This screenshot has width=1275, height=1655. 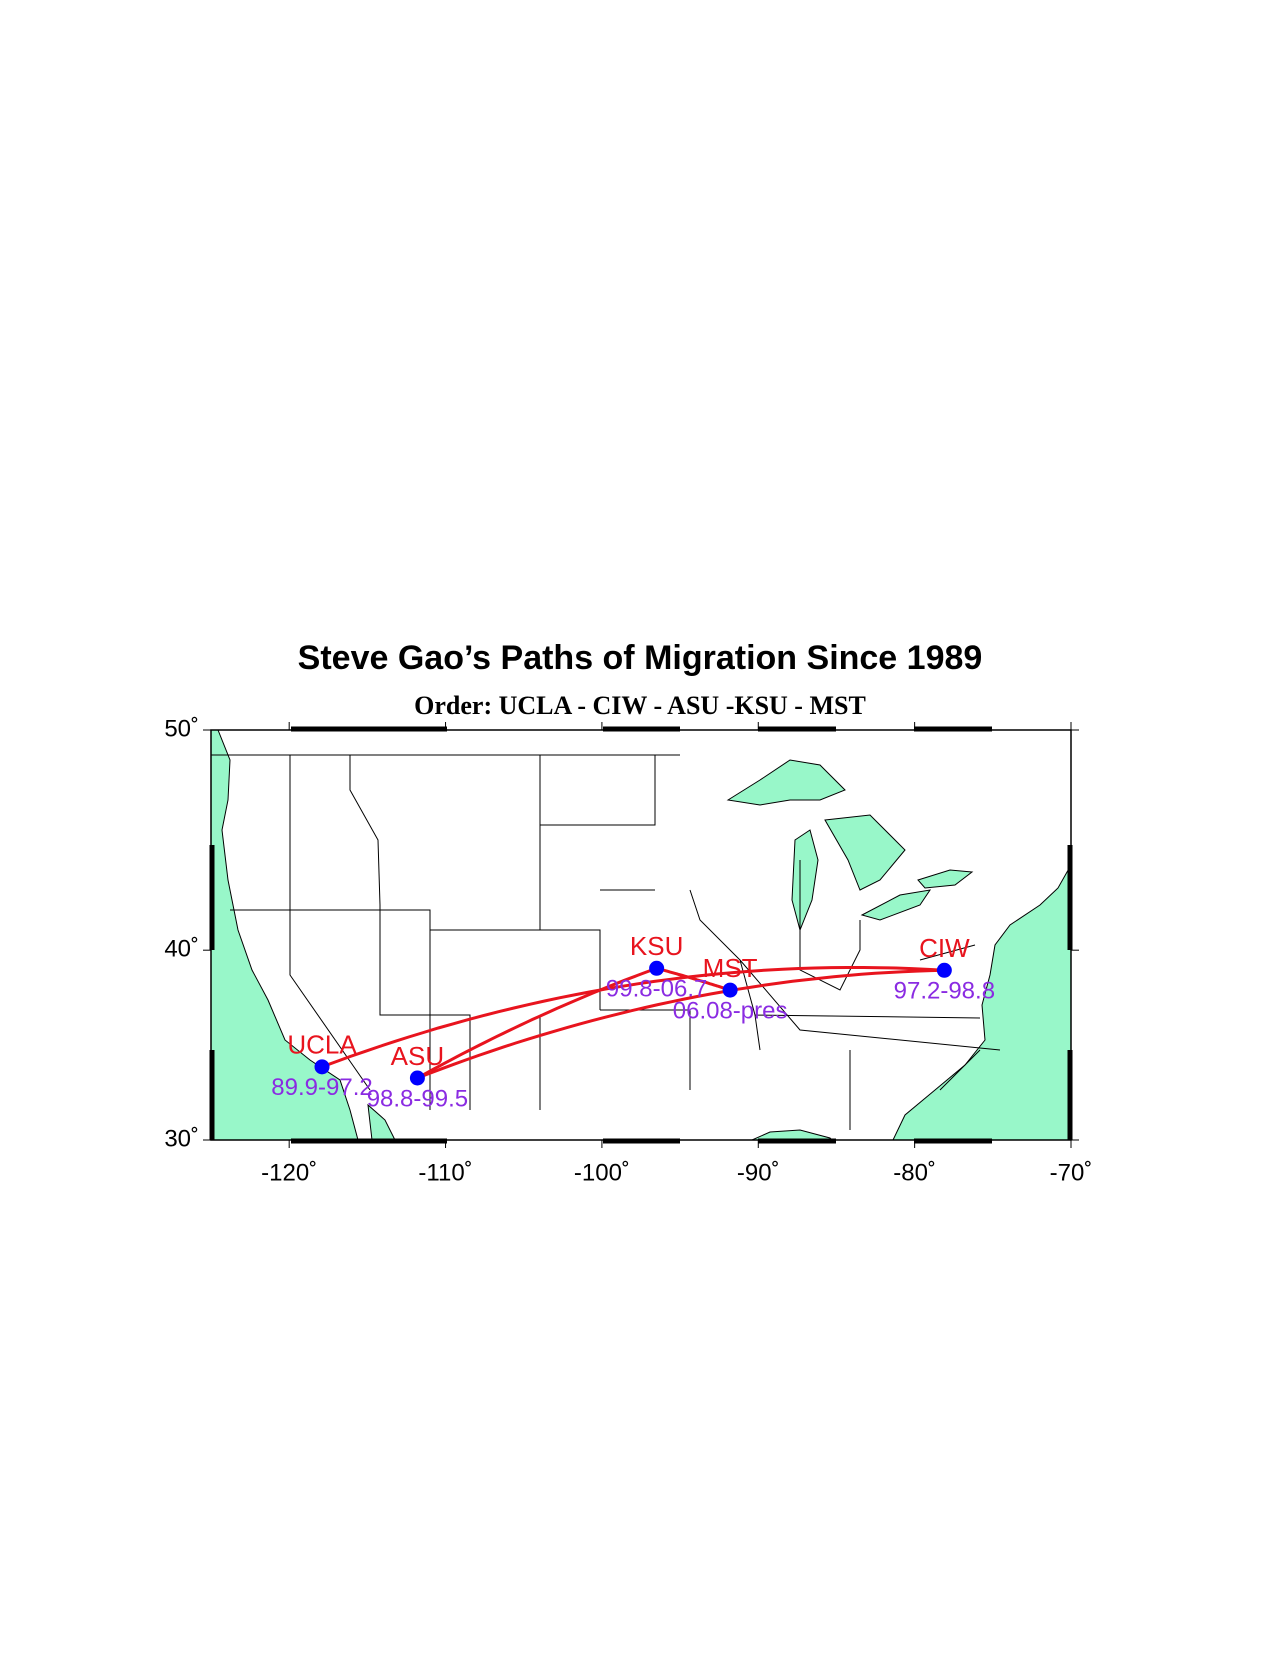 I want to click on lake-ontario, so click(x=945, y=879).